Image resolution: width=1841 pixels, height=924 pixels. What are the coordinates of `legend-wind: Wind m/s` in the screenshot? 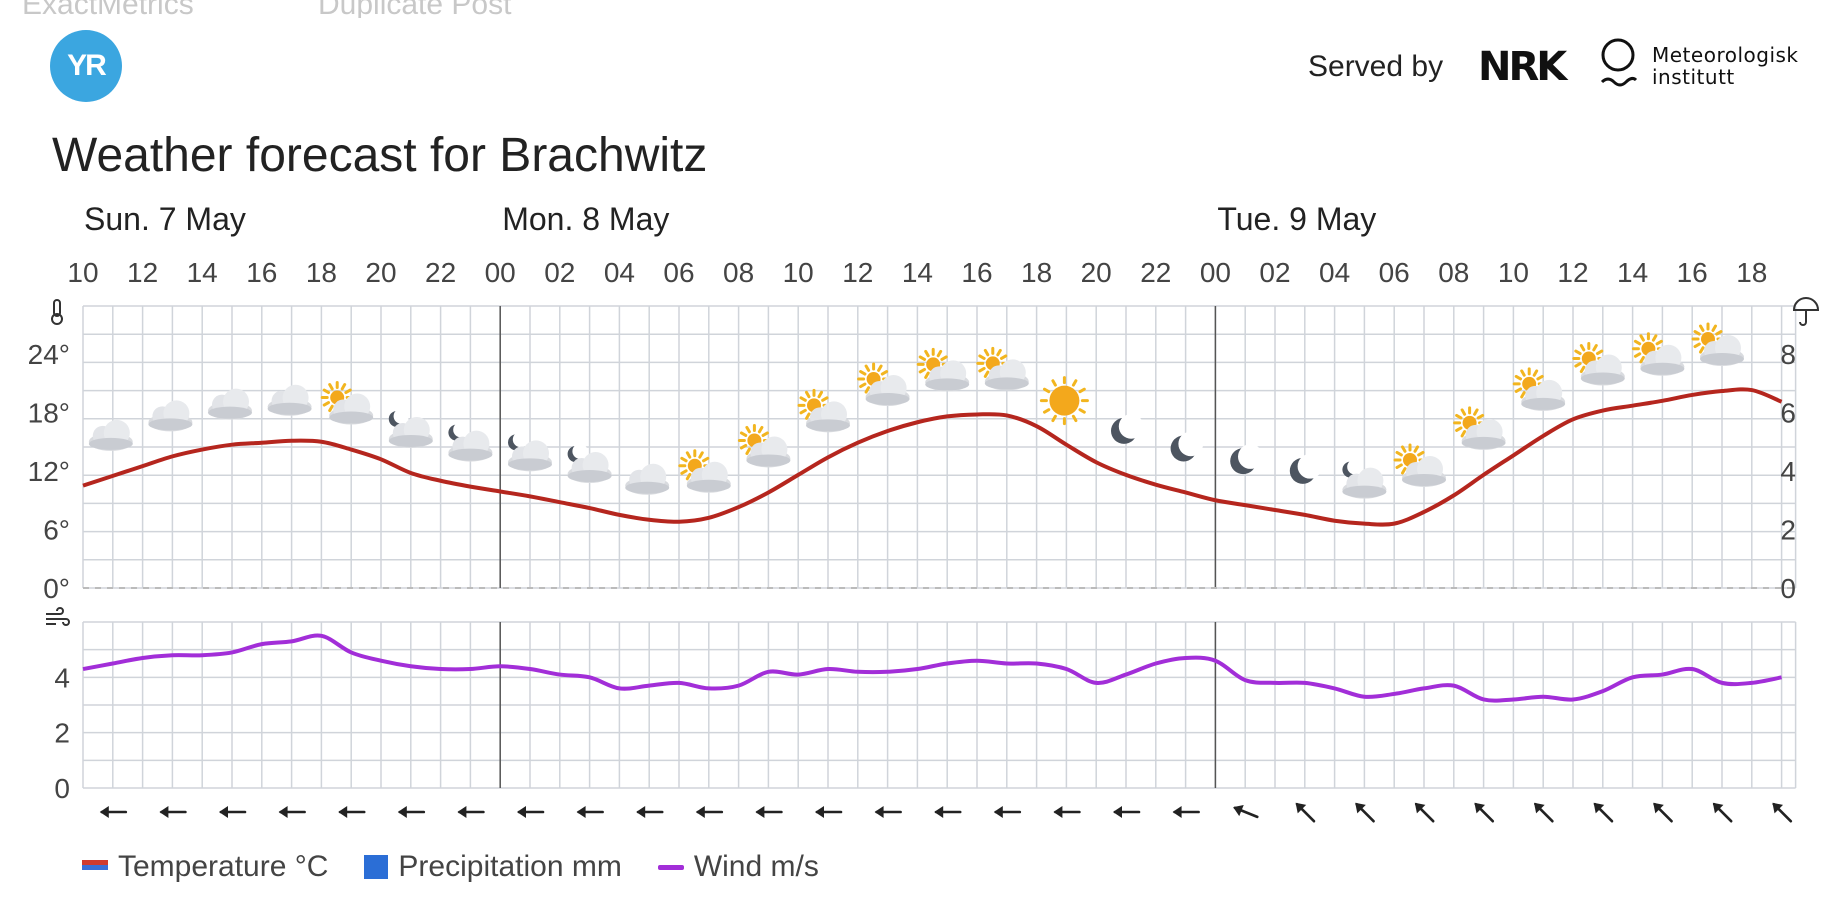 It's located at (738, 867).